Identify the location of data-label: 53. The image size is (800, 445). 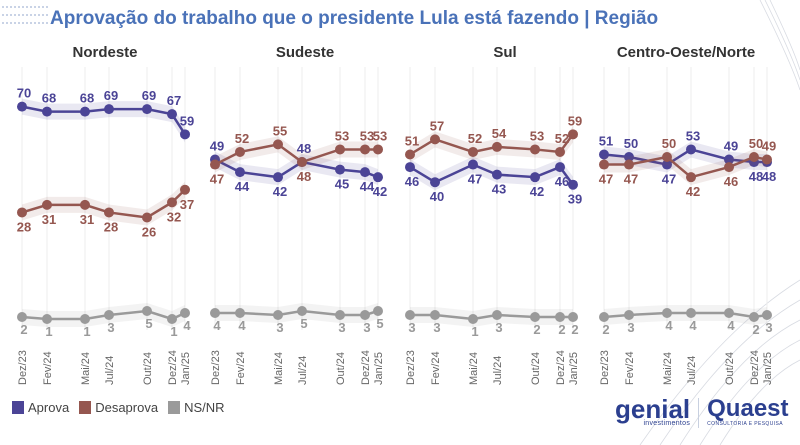
(367, 135).